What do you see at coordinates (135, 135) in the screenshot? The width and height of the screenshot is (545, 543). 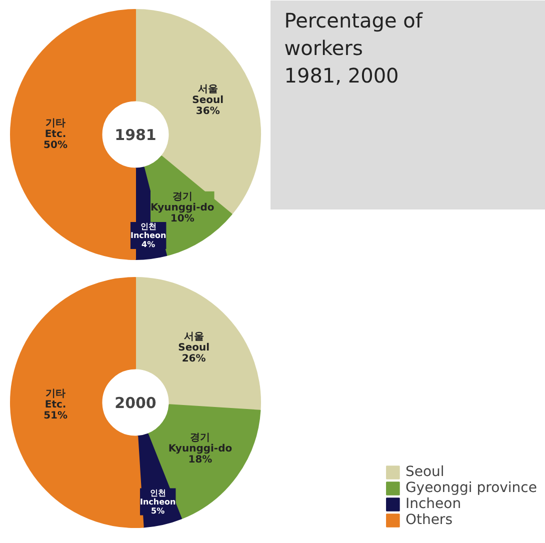 I see `text: 1981` at bounding box center [135, 135].